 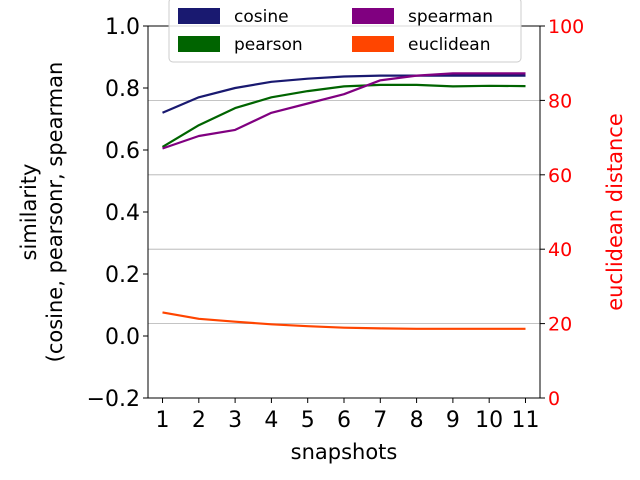 I want to click on series-line-euclidean, so click(x=344, y=320).